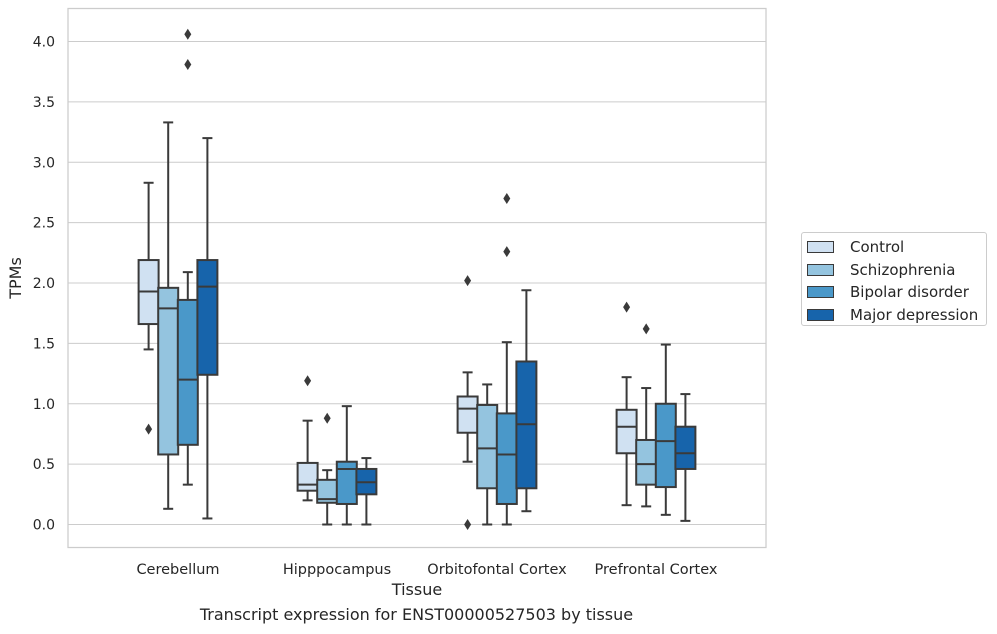  What do you see at coordinates (44, 43) in the screenshot?
I see `y-tick-label: 4.0` at bounding box center [44, 43].